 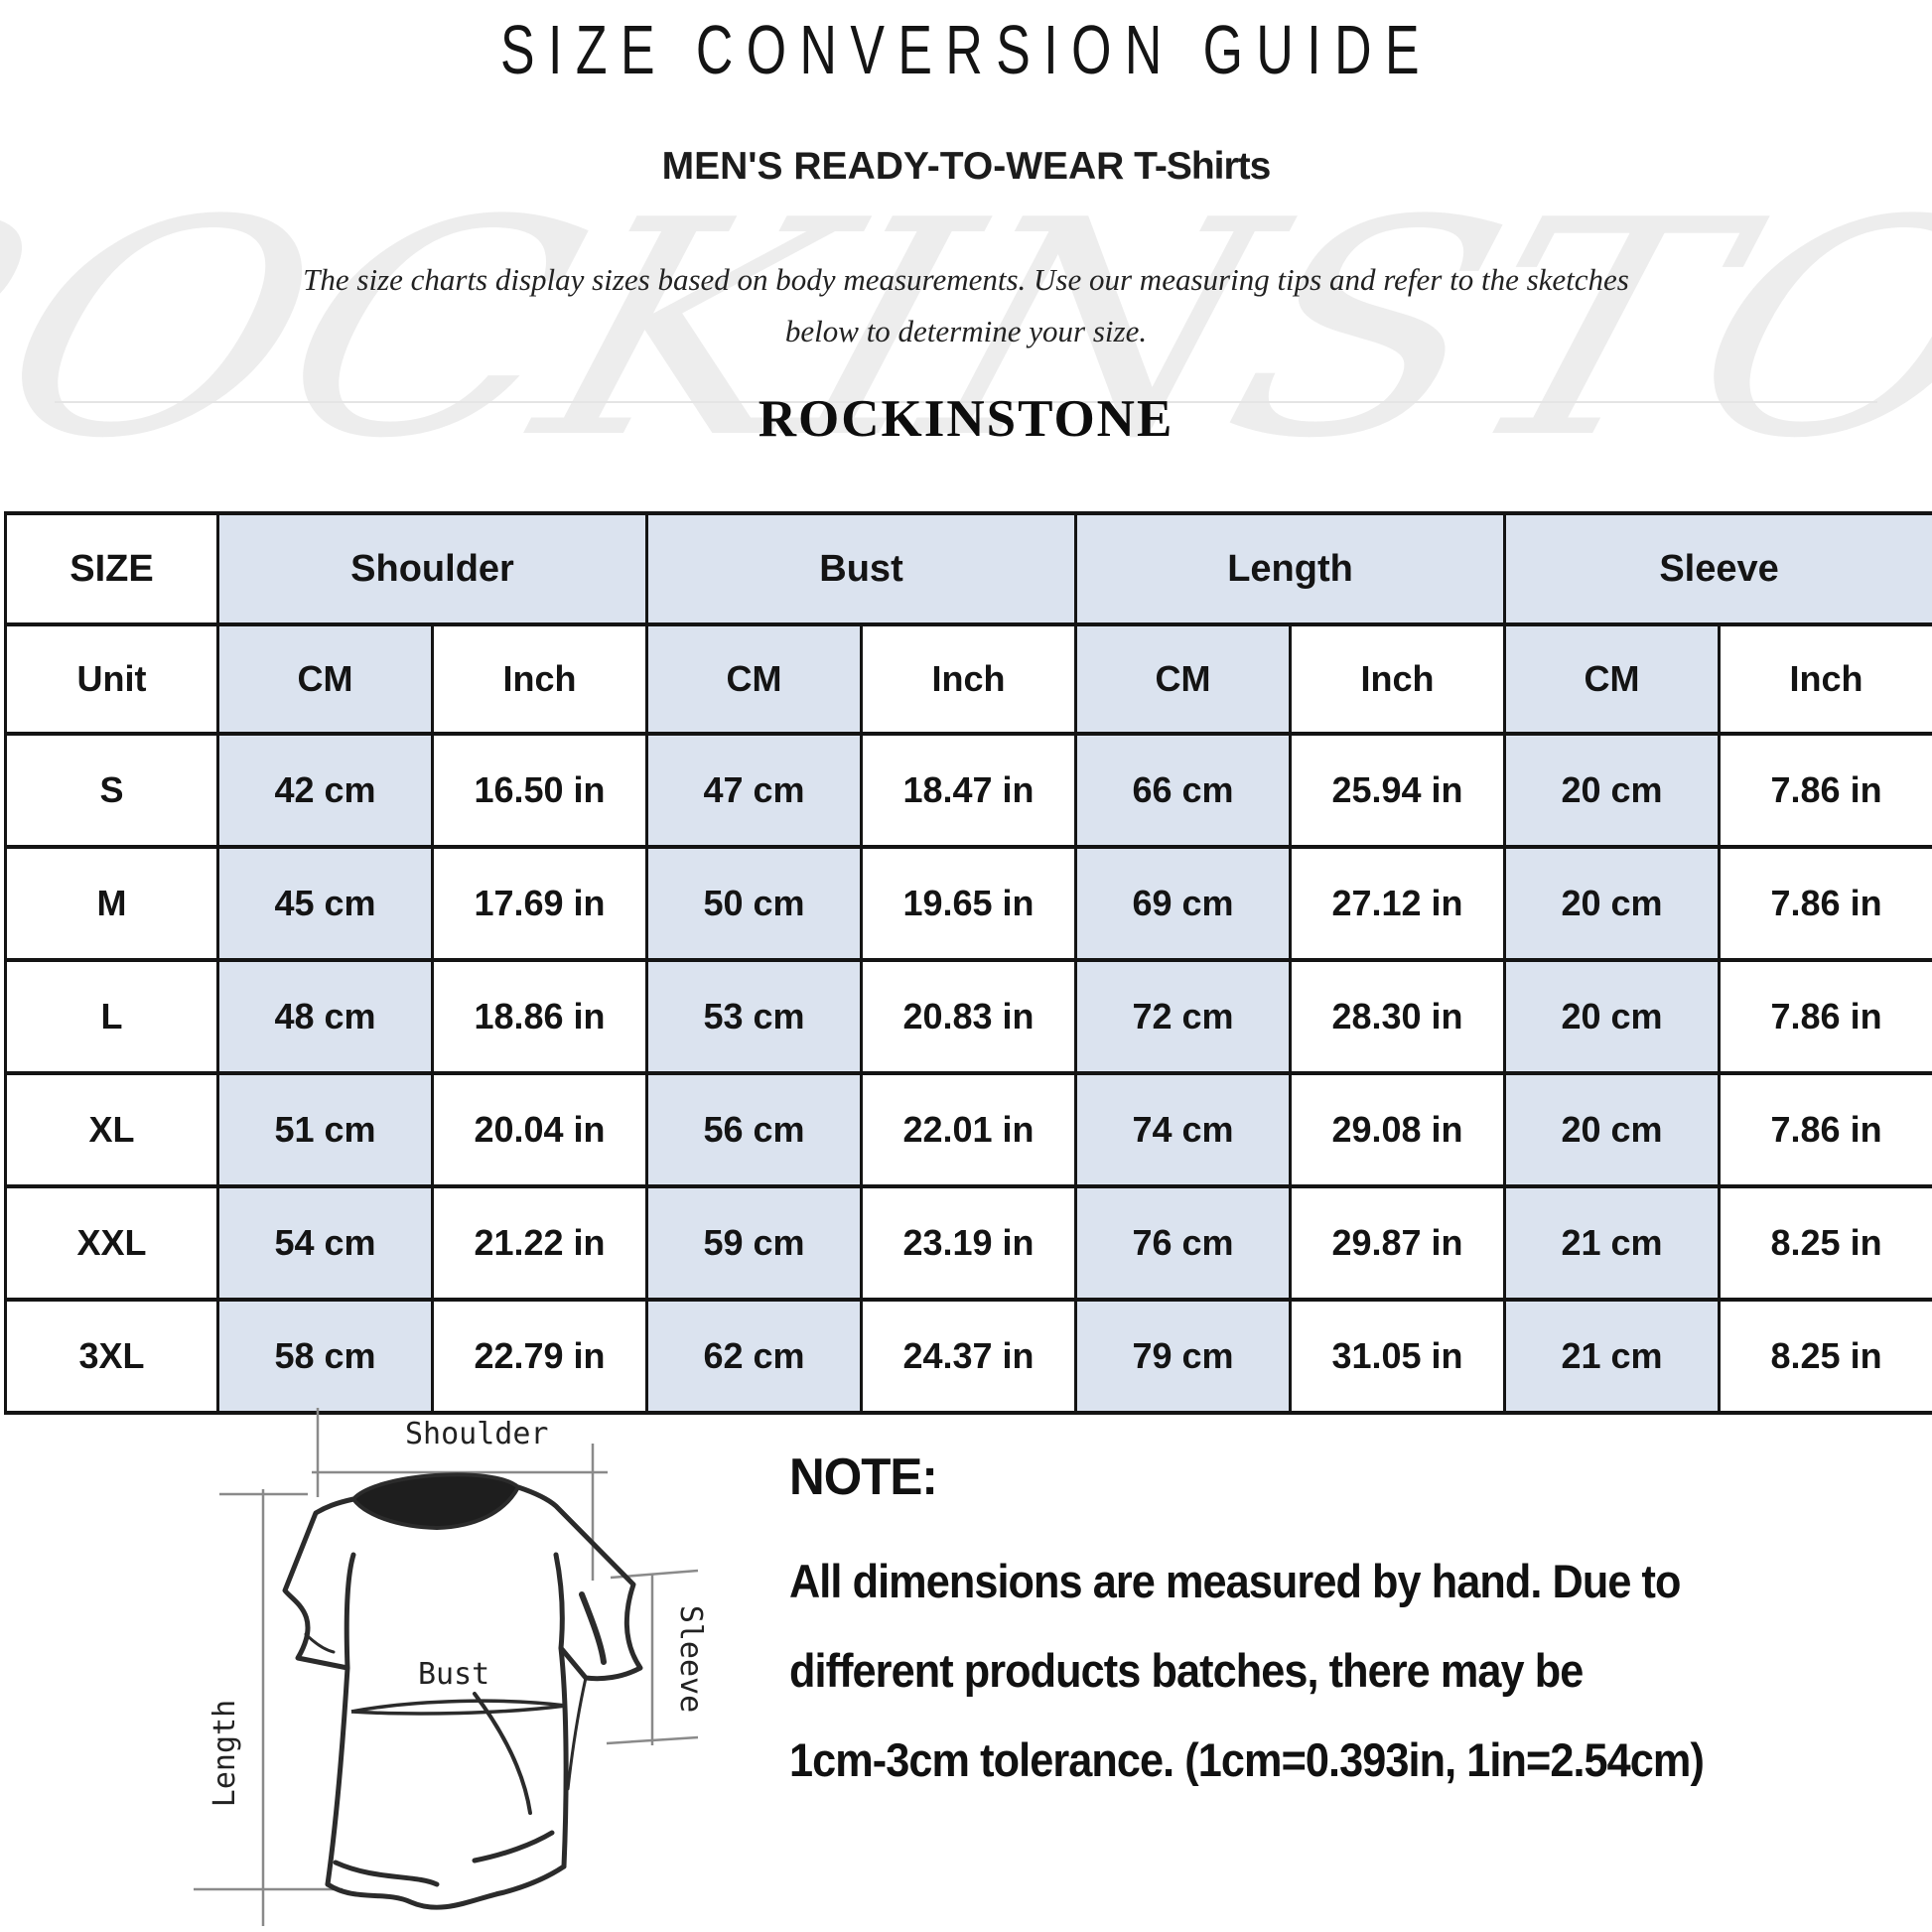 I want to click on page-subtitle: MEN'S READY-TO-WEAR T-Shirts, so click(x=966, y=167).